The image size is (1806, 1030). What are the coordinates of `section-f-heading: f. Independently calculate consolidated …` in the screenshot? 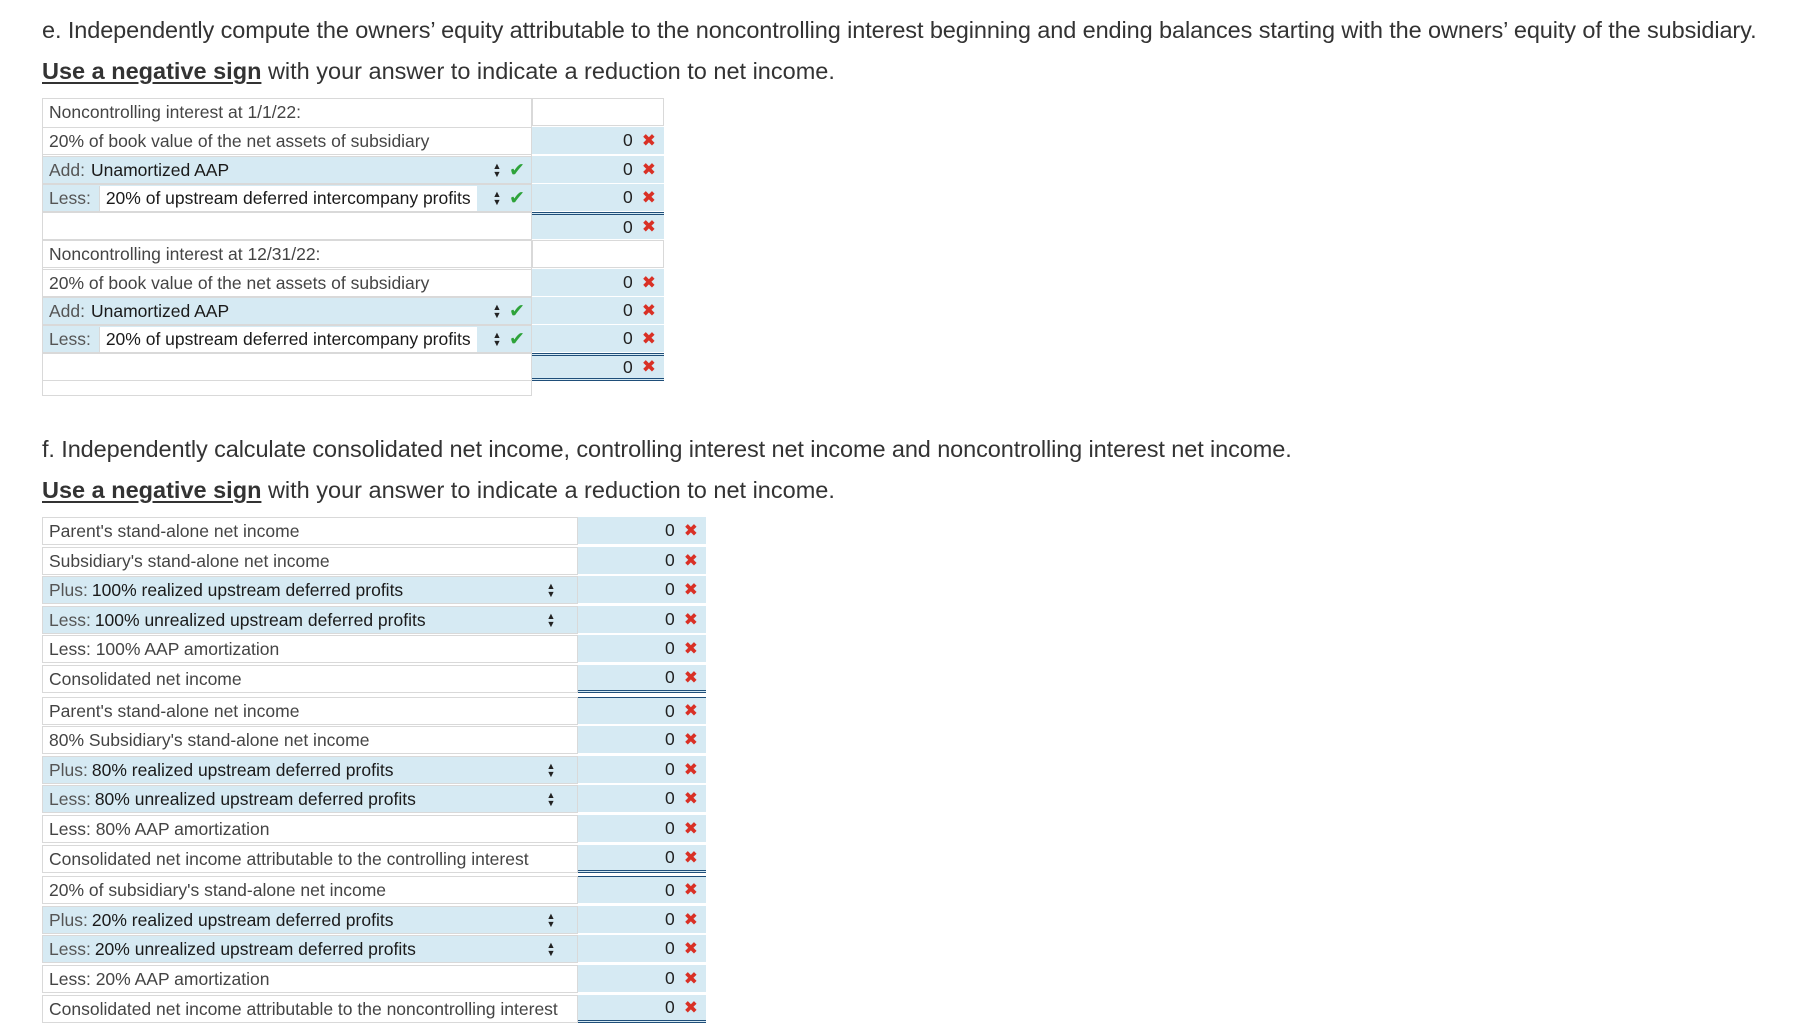 It's located at (667, 449).